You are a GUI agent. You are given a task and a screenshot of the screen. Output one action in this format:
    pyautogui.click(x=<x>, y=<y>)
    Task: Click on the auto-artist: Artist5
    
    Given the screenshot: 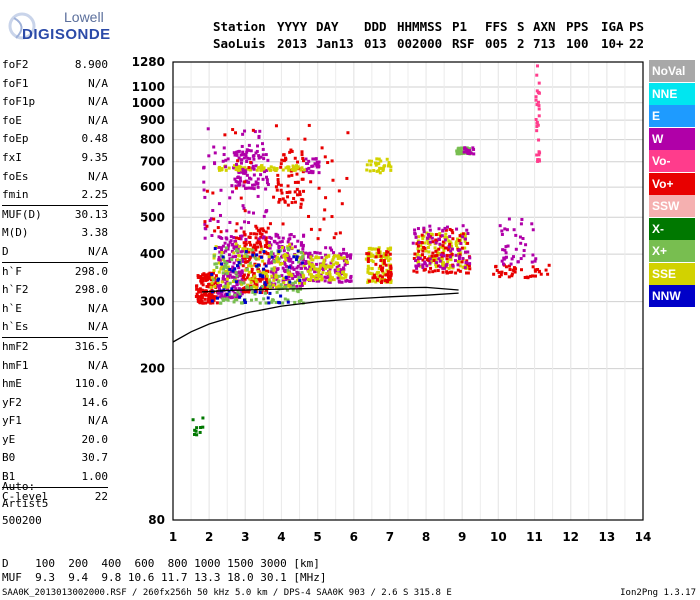 What is the action you would take?
    pyautogui.click(x=25, y=503)
    